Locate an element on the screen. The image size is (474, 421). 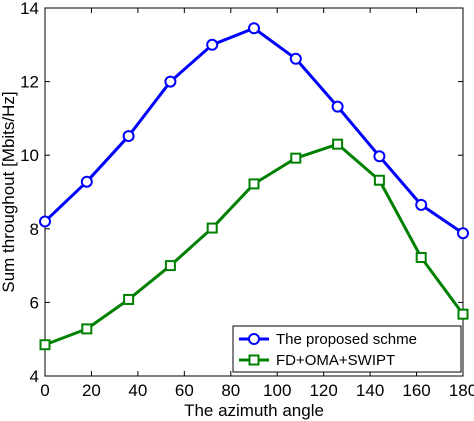
y-tick-label: 10 is located at coordinates (29, 155).